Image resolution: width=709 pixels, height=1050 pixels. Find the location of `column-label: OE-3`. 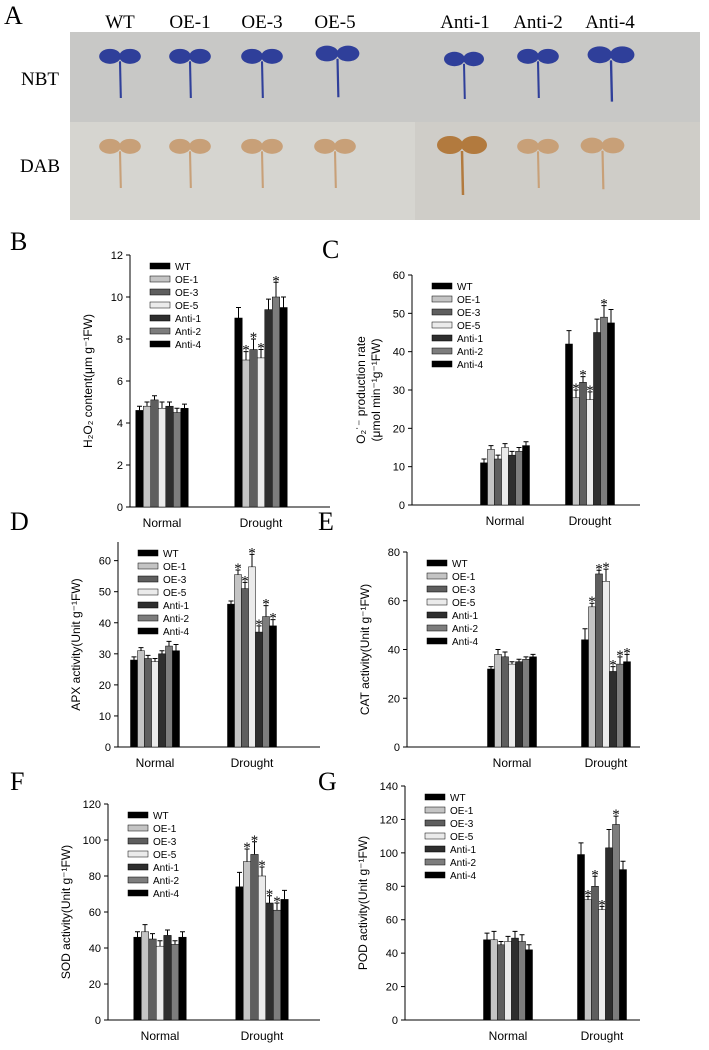

column-label: OE-3 is located at coordinates (261, 22).